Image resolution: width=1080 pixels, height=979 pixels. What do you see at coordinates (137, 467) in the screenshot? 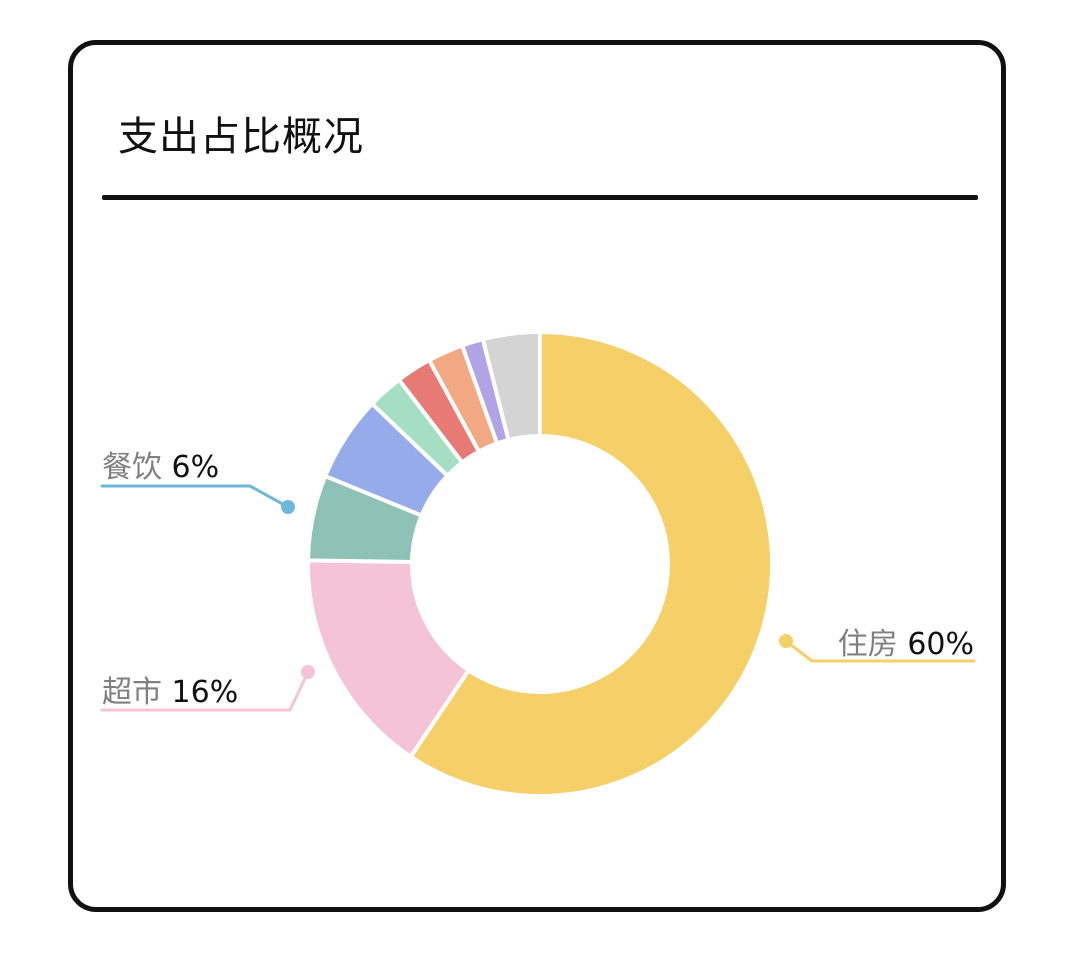
I see `callout-category-3: 餐饮` at bounding box center [137, 467].